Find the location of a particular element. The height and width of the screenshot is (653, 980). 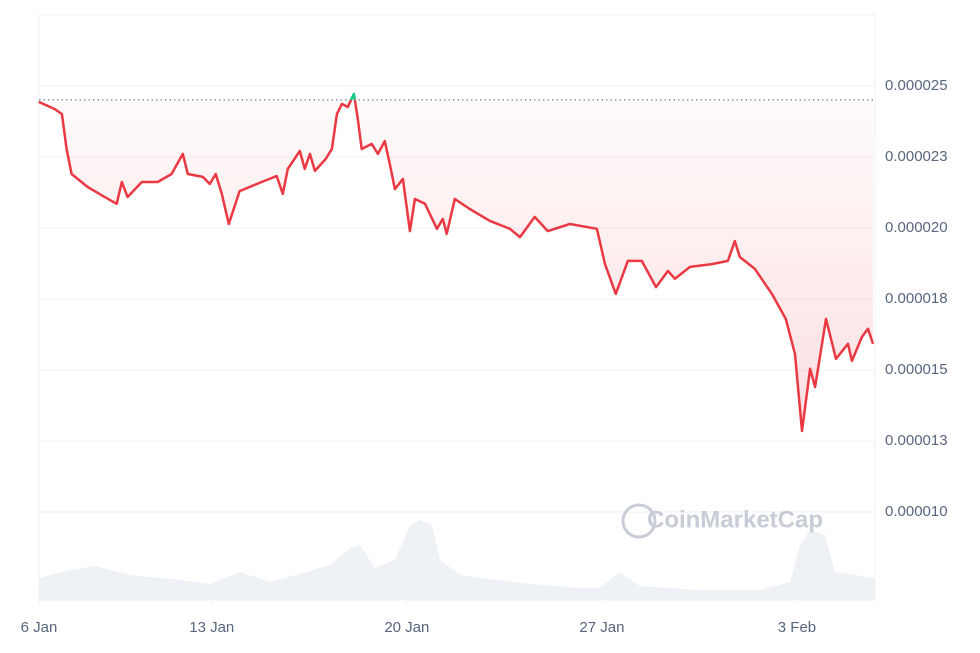

y-tick-label: 0.000023 is located at coordinates (916, 156).